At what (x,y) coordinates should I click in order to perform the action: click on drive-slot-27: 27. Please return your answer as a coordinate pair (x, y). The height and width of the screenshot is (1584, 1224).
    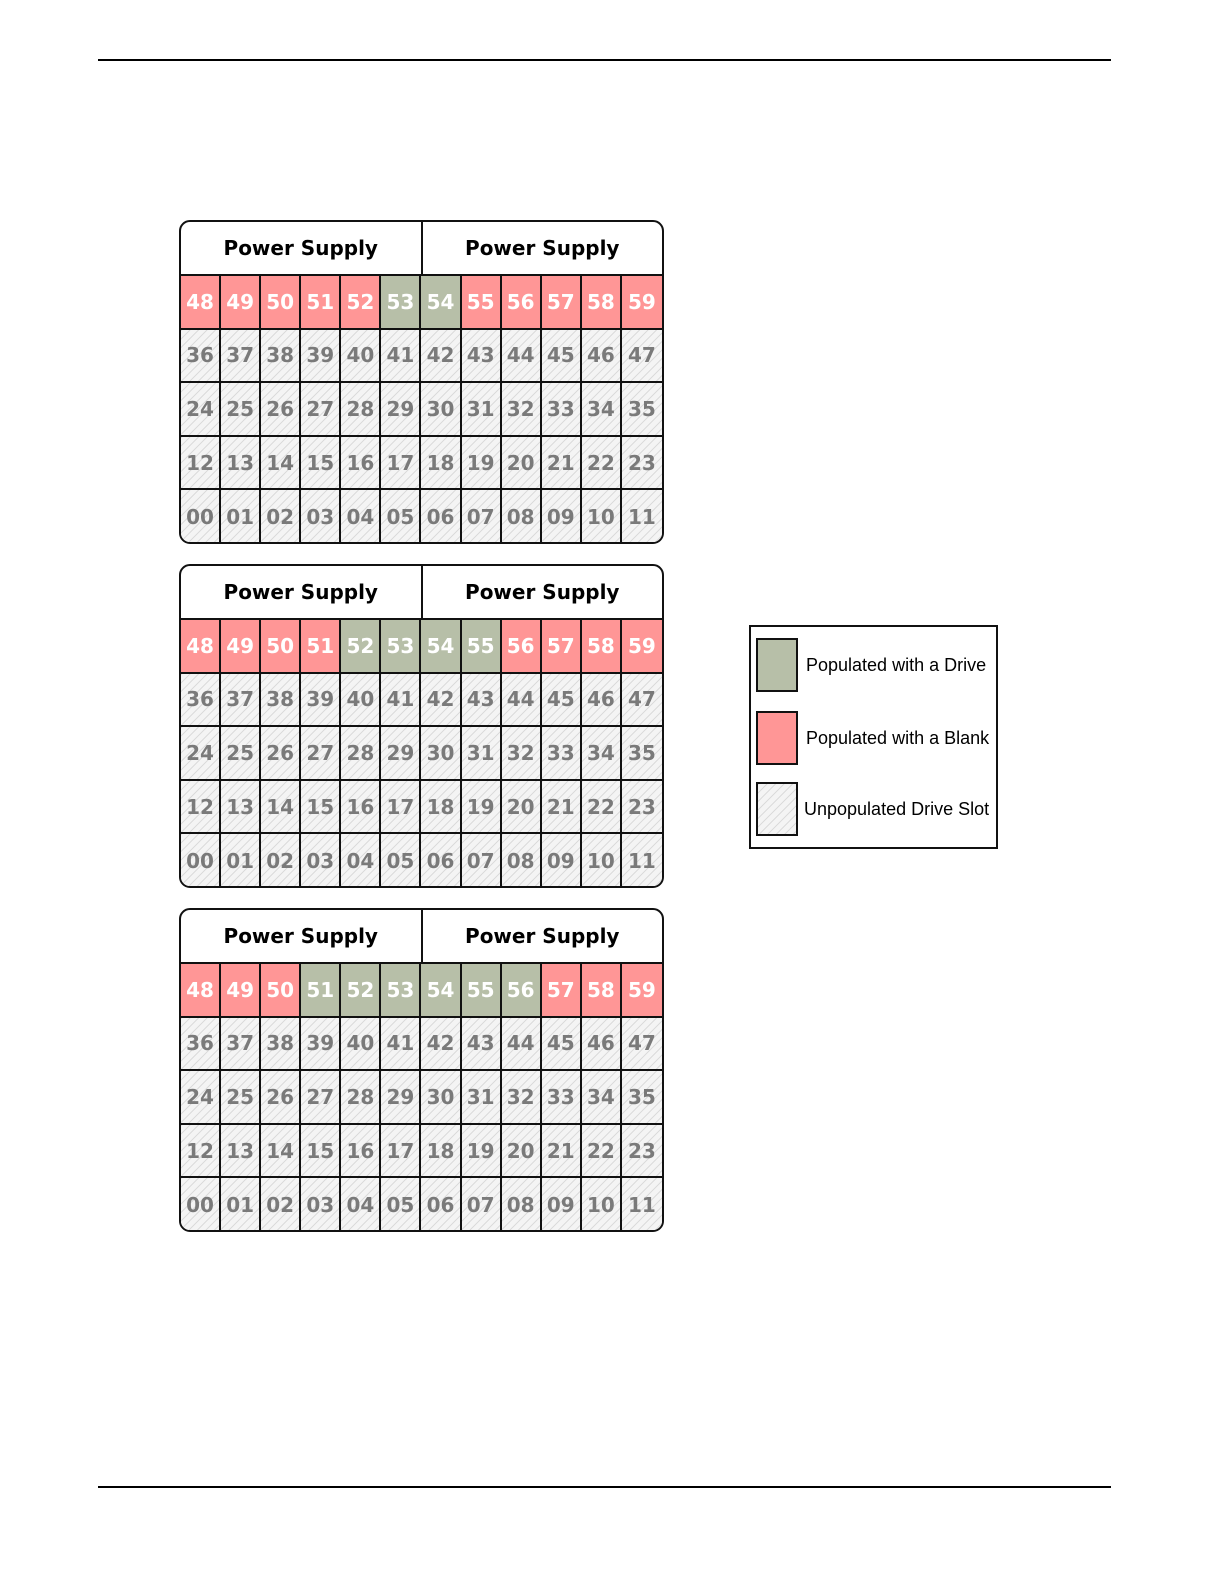
    Looking at the image, I should click on (321, 410).